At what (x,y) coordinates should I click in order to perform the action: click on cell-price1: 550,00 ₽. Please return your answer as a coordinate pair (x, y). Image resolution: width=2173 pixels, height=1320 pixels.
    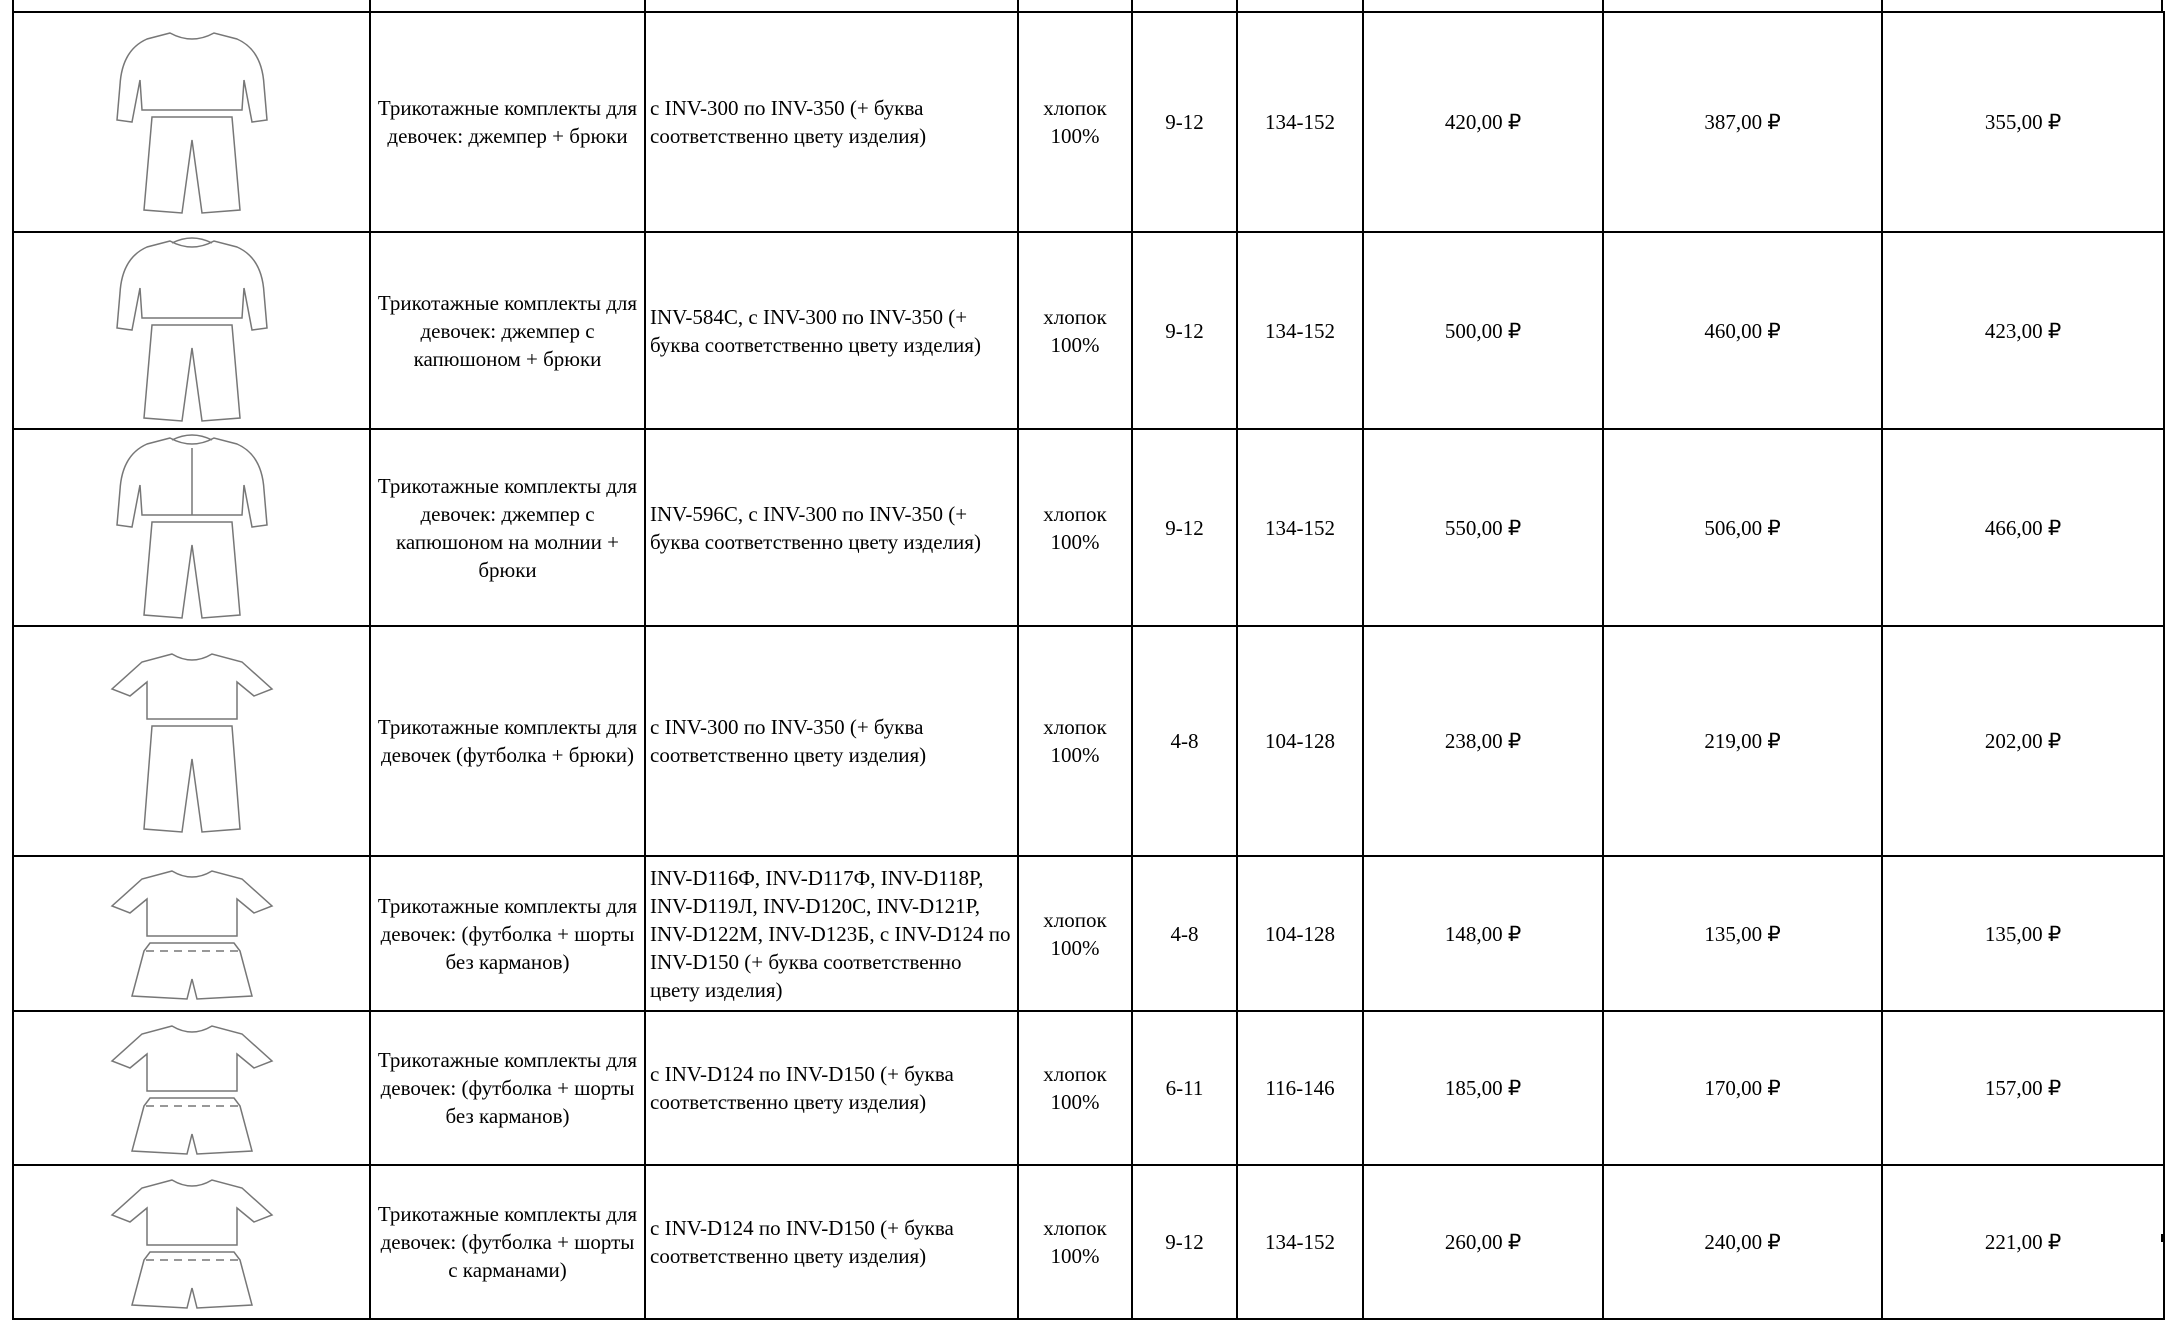
    Looking at the image, I should click on (1483, 527).